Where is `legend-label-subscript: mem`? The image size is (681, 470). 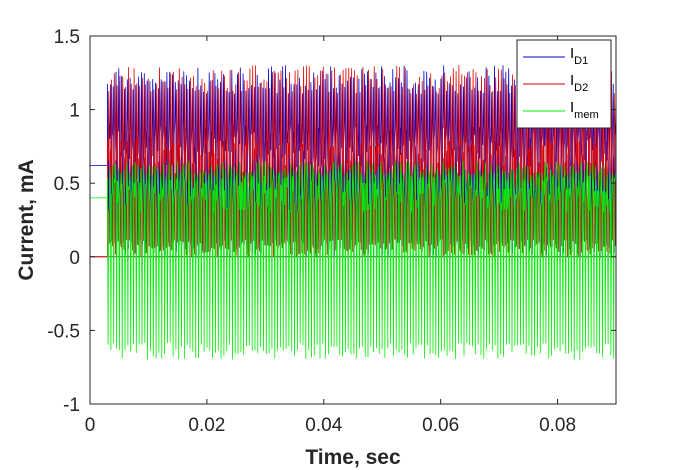
legend-label-subscript: mem is located at coordinates (586, 115).